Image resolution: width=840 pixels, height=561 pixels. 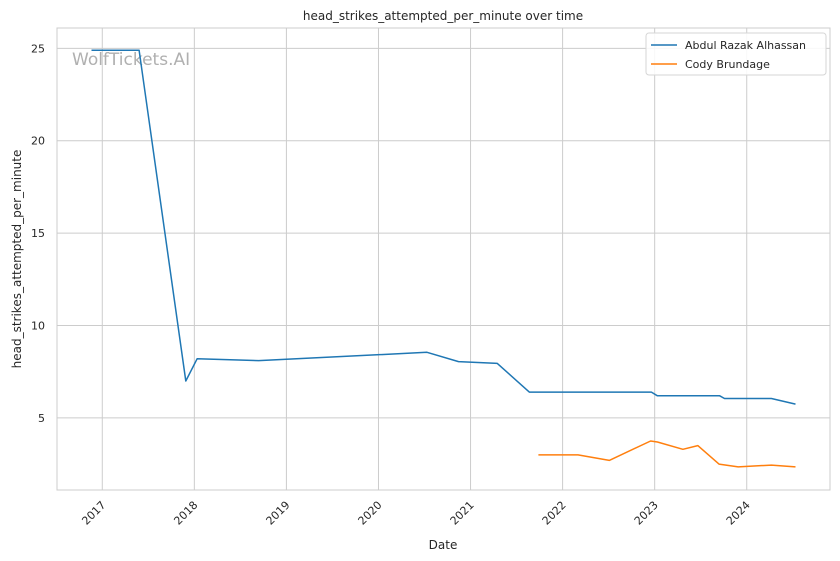 What do you see at coordinates (278, 513) in the screenshot?
I see `x-tick-label: 2019` at bounding box center [278, 513].